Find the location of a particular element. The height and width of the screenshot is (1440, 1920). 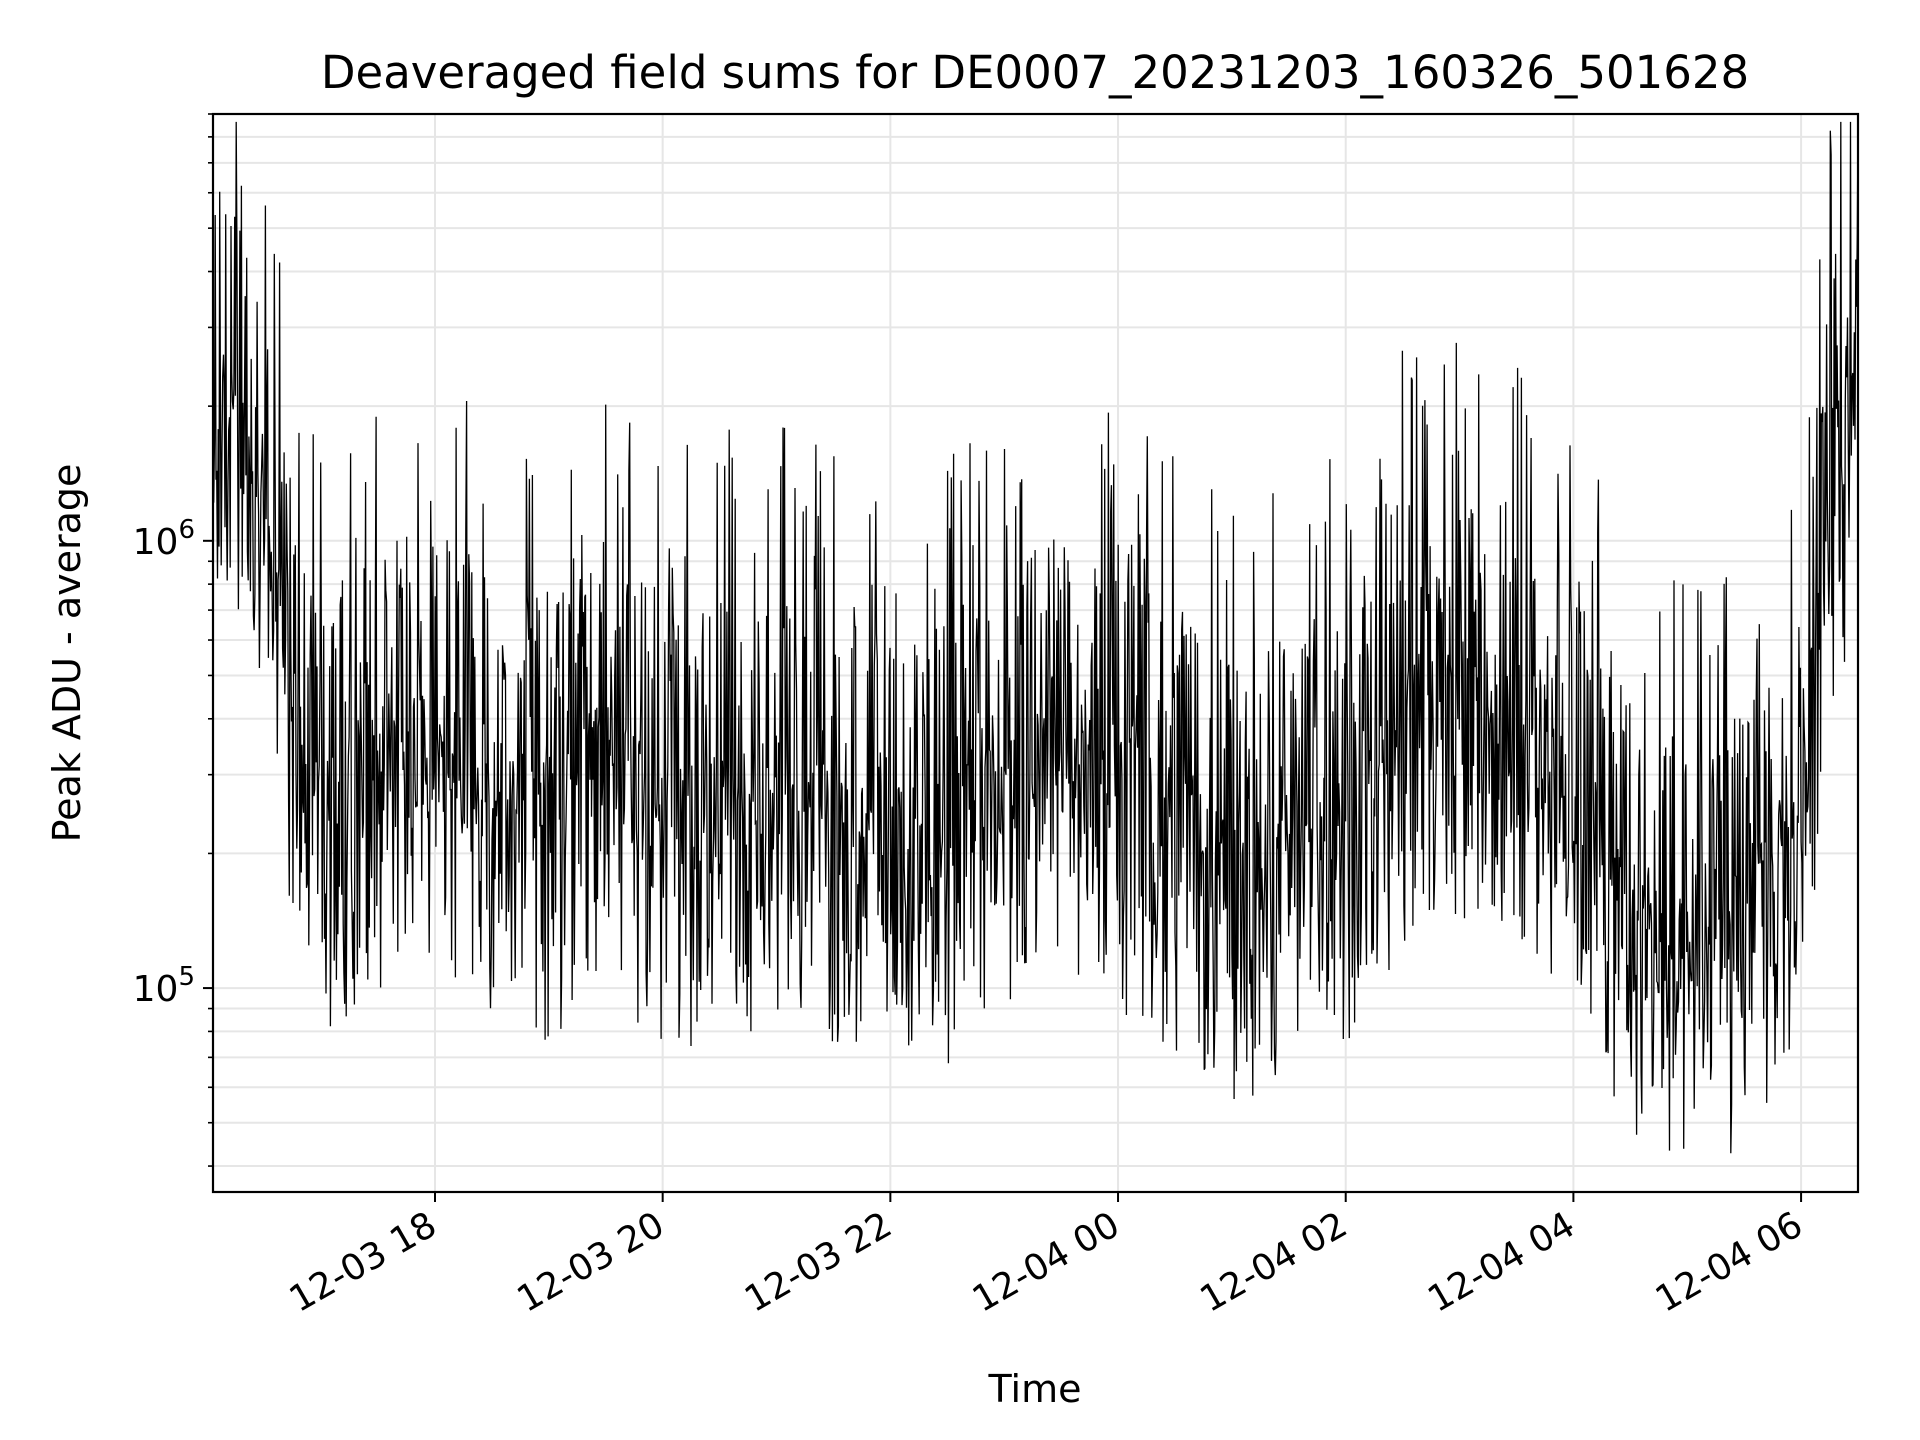

x-axis-label: Time is located at coordinates (1035, 1389).